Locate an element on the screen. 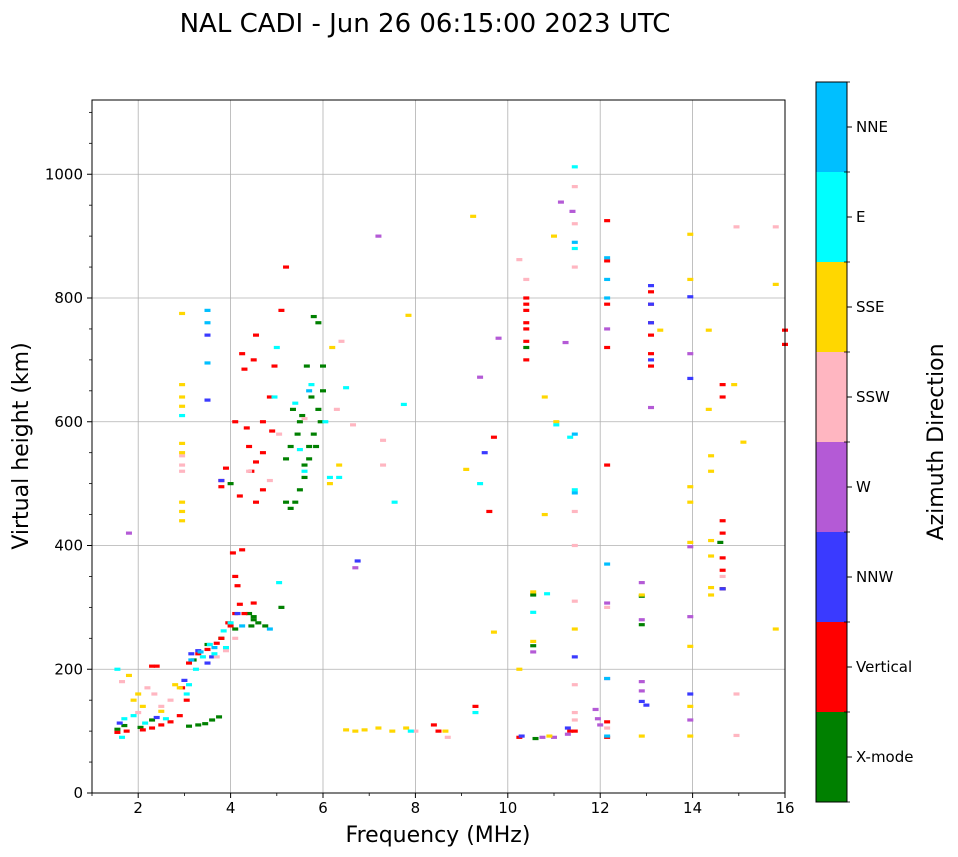 The height and width of the screenshot is (857, 958). x-tick-label: 16 is located at coordinates (784, 808).